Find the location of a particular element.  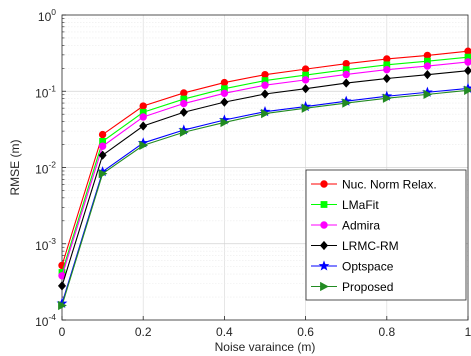

y-tick-exponent: -4 is located at coordinates (52, 317).